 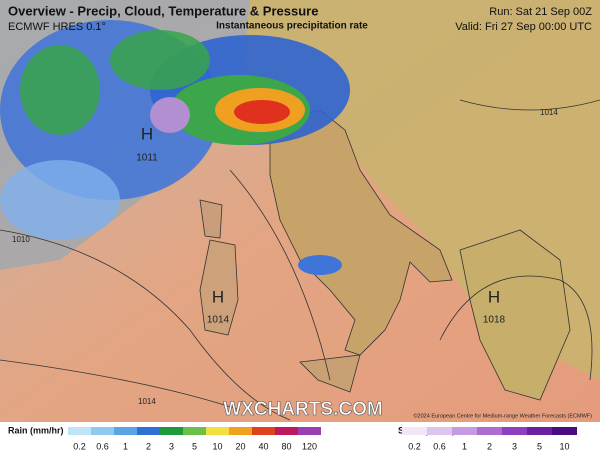 I want to click on legend-label: 80, so click(x=286, y=446).